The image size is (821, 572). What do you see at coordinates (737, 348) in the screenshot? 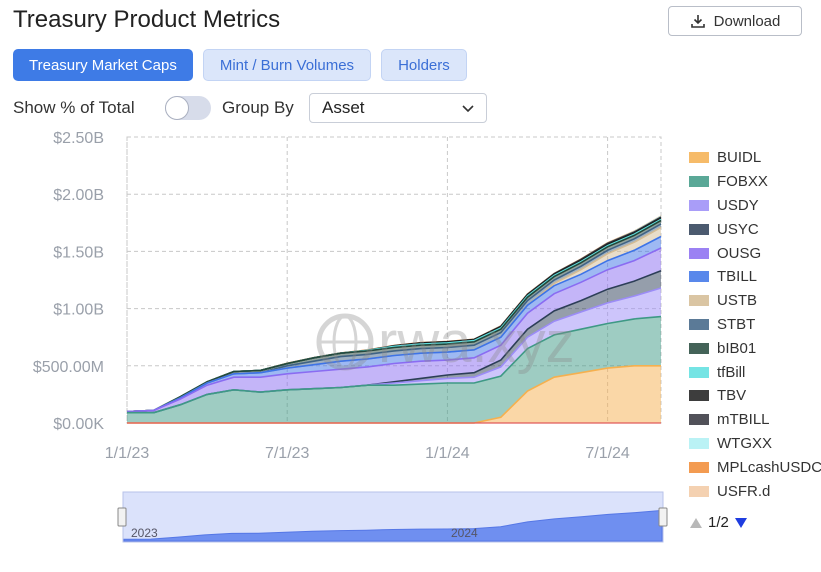
I see `legend-label: bIB01` at bounding box center [737, 348].